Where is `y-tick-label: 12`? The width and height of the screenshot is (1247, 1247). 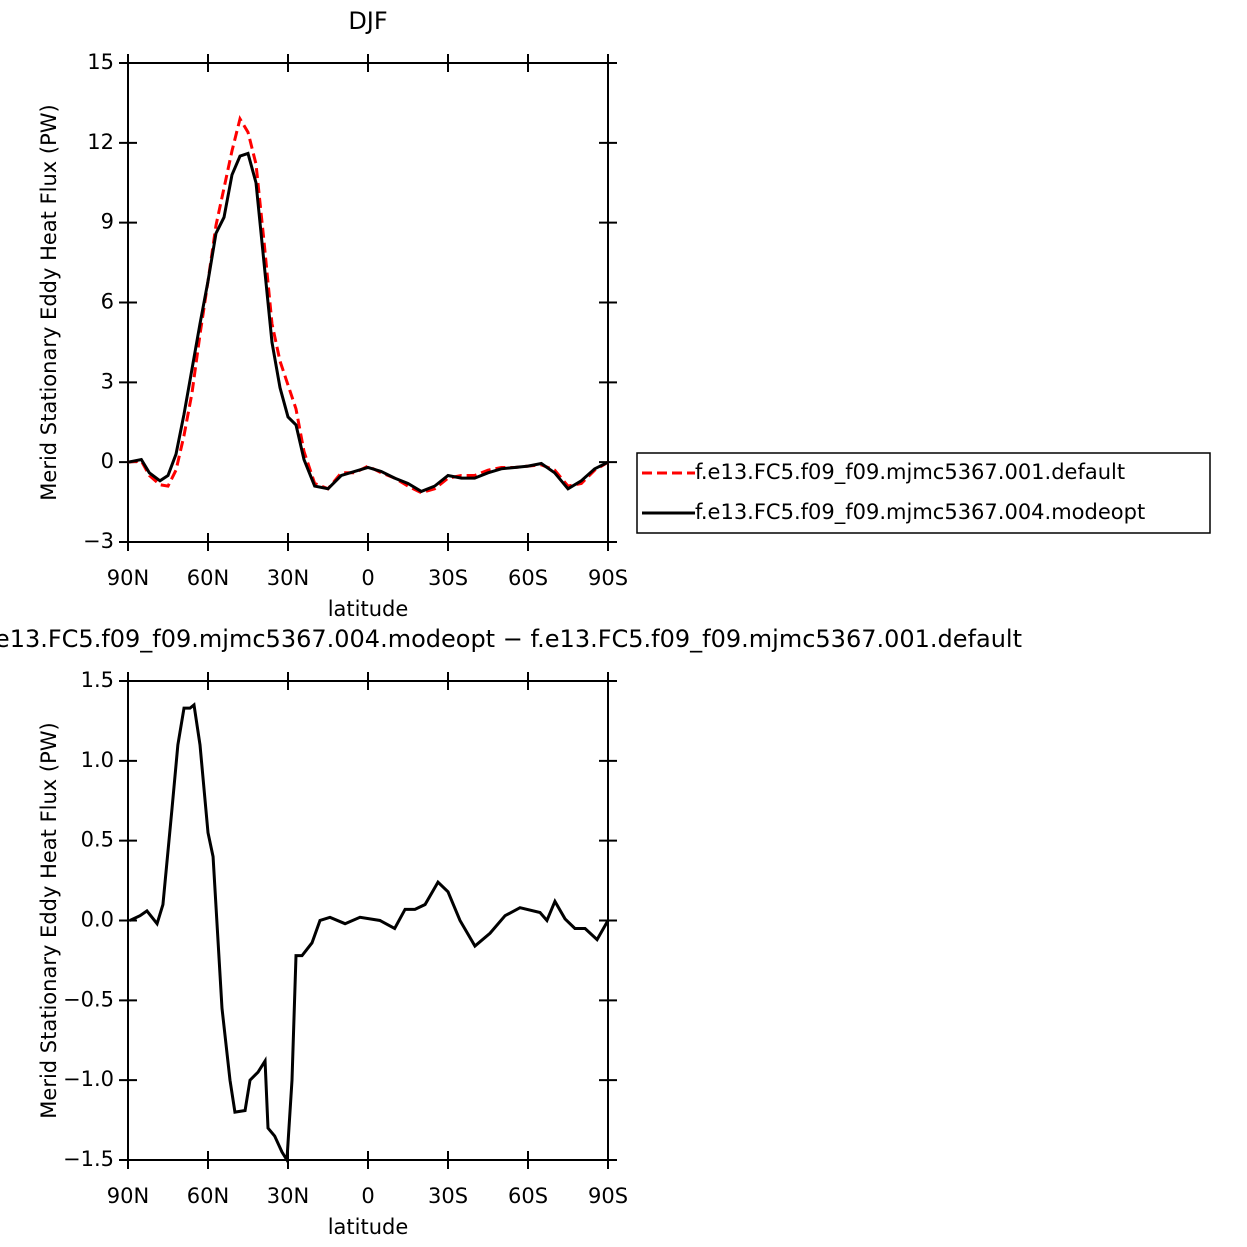 y-tick-label: 12 is located at coordinates (100, 142).